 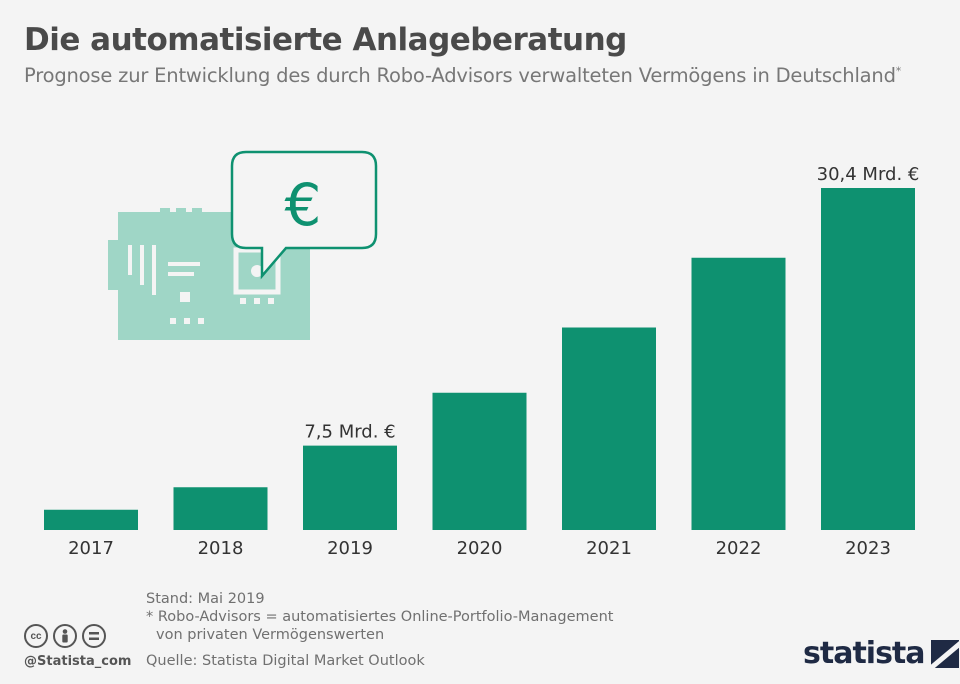 What do you see at coordinates (609, 548) in the screenshot?
I see `x-tick-label-2021: 2021` at bounding box center [609, 548].